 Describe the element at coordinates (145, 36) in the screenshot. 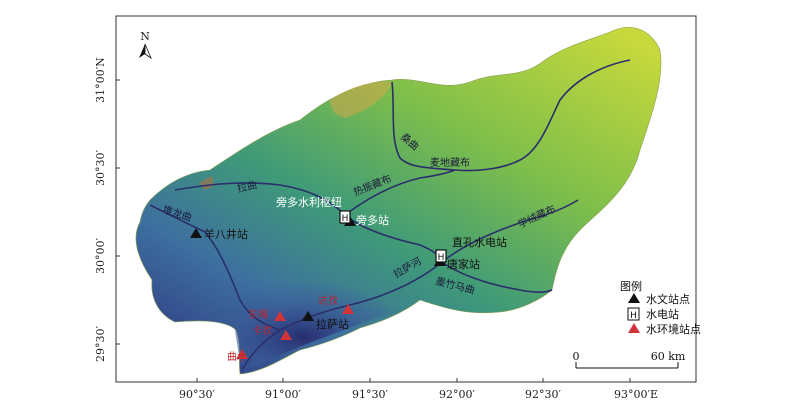

I see `north-label: N` at that location.